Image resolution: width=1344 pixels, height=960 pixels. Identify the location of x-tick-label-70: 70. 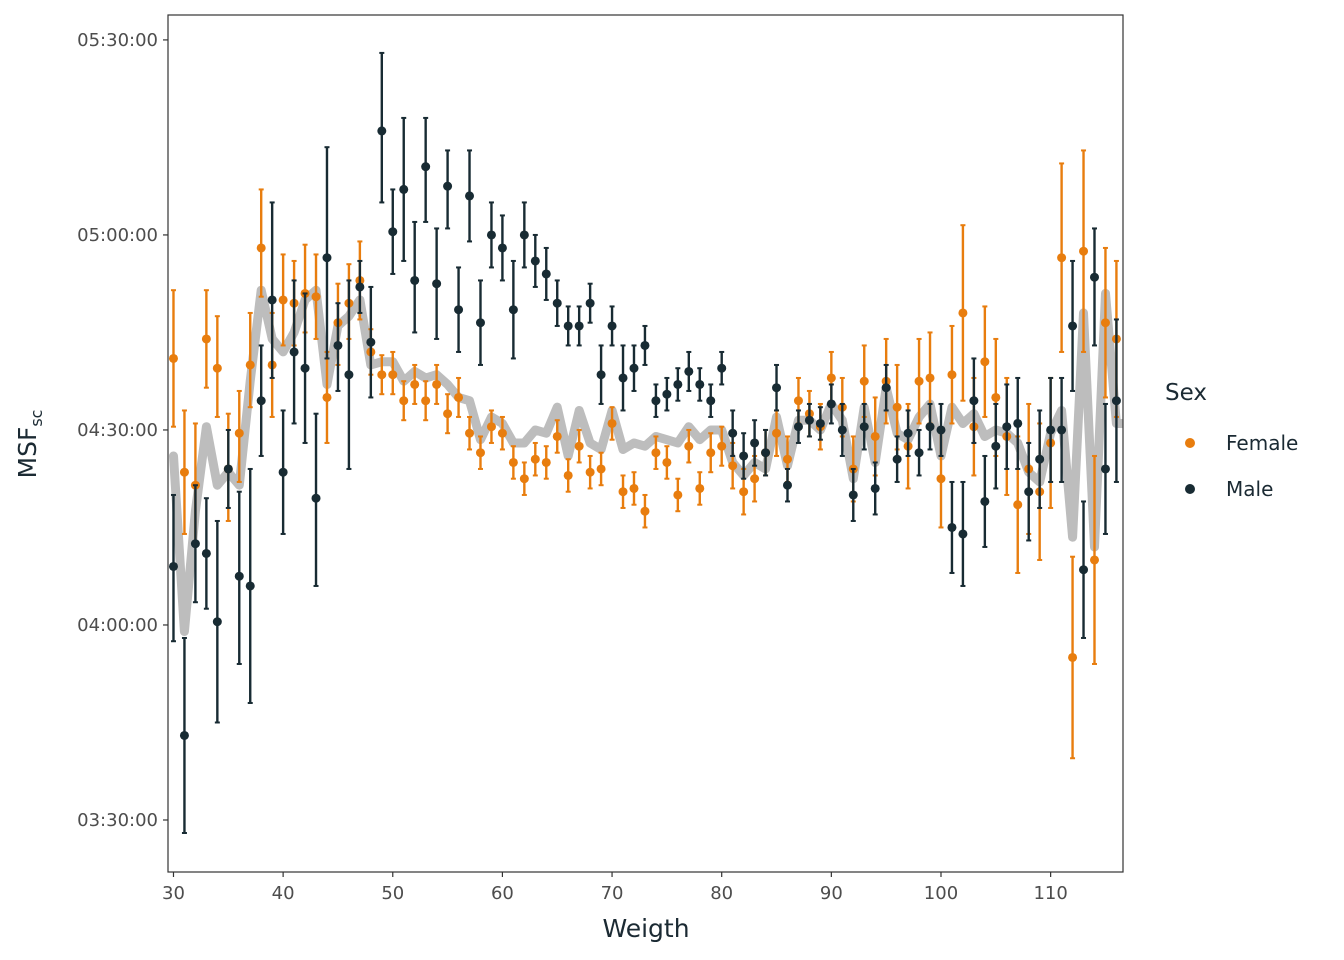
(612, 893).